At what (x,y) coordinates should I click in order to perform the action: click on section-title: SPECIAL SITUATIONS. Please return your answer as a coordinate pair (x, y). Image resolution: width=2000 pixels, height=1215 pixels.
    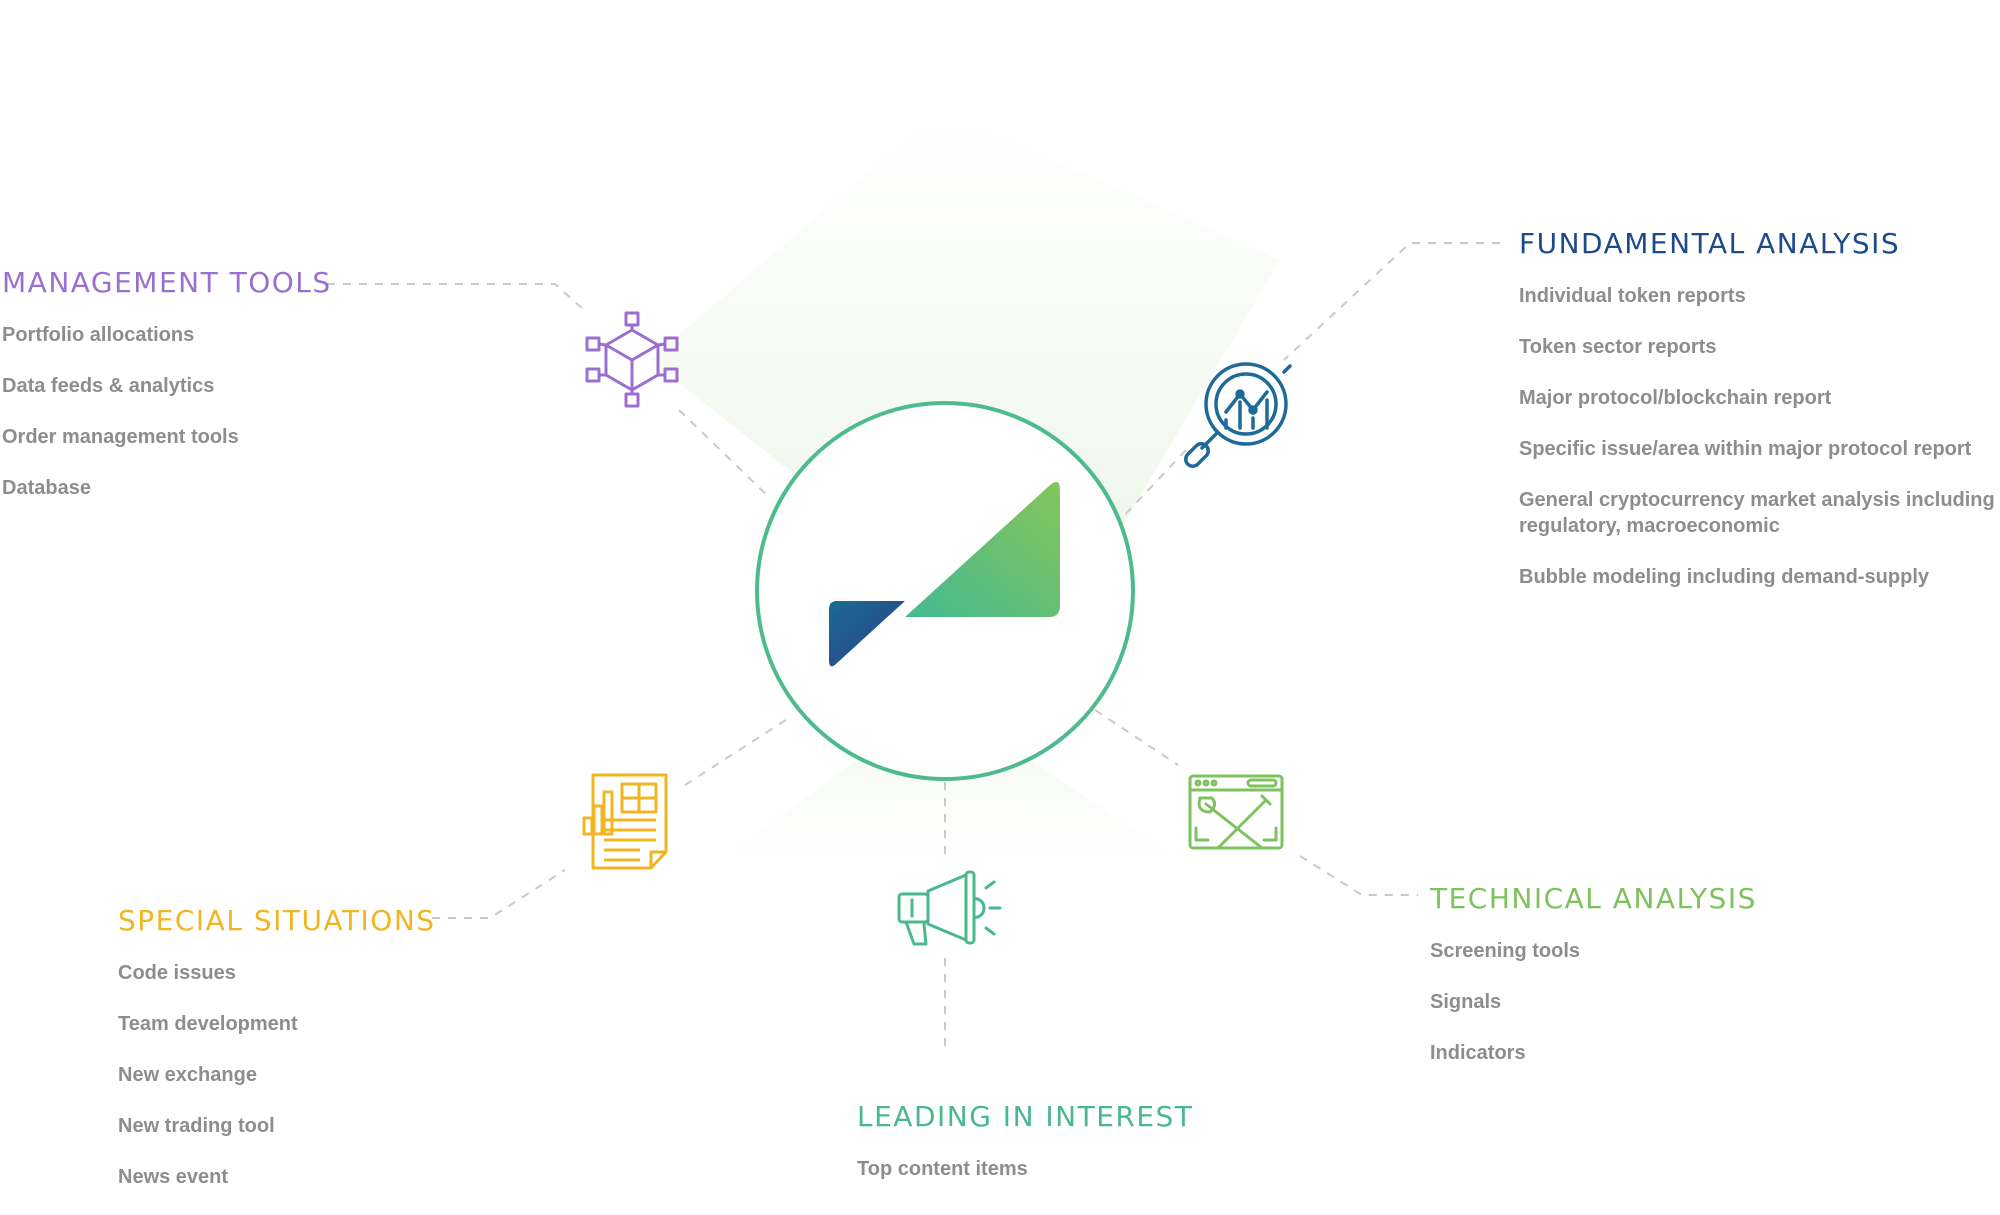
    Looking at the image, I should click on (277, 920).